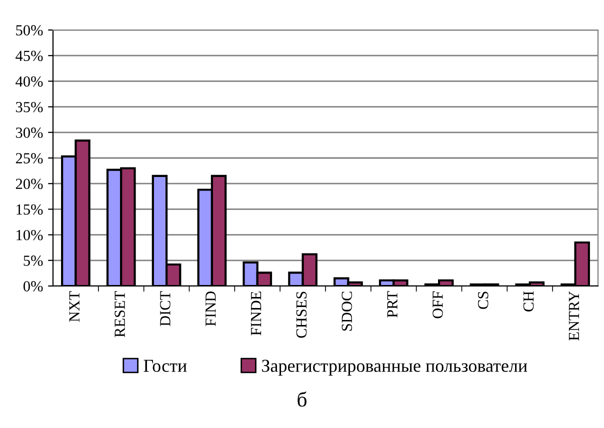 The height and width of the screenshot is (428, 604). I want to click on x-tick-label: CHSES, so click(301, 315).